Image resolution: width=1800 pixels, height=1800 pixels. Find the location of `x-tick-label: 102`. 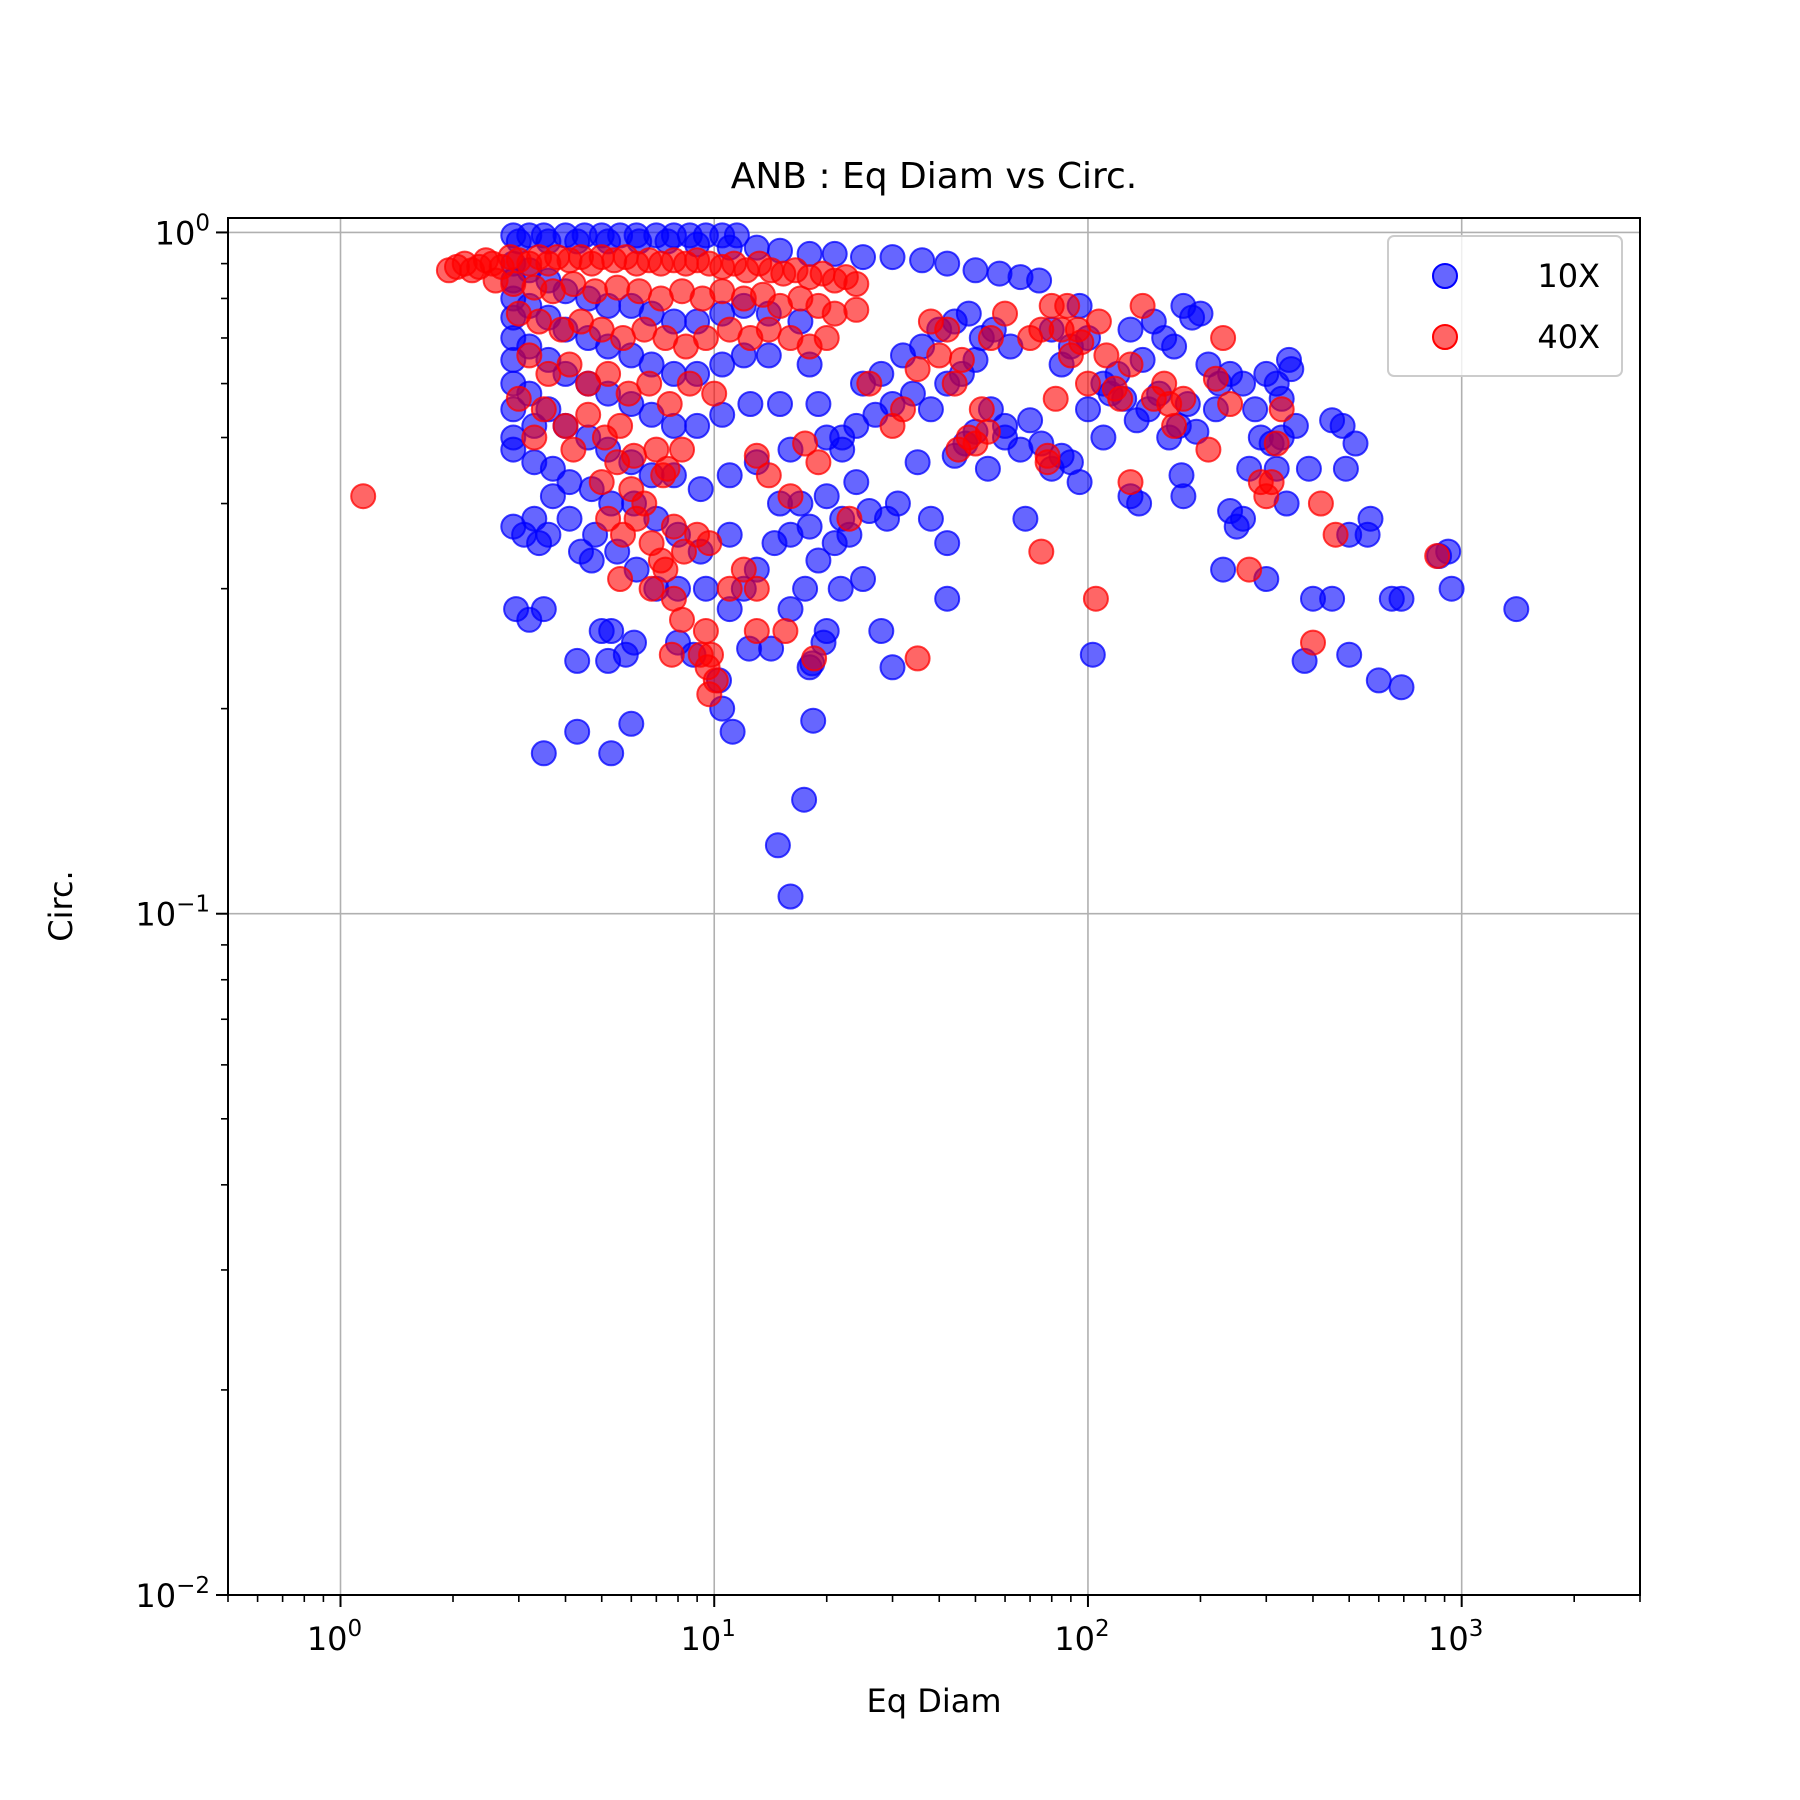

x-tick-label: 102 is located at coordinates (1081, 1637).